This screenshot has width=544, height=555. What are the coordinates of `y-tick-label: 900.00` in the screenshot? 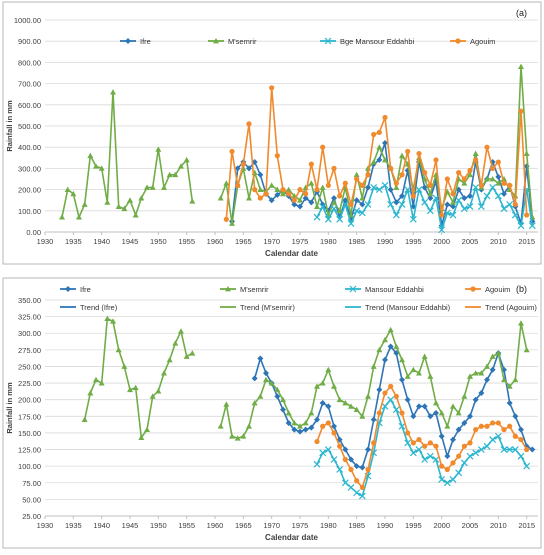 It's located at (29, 41).